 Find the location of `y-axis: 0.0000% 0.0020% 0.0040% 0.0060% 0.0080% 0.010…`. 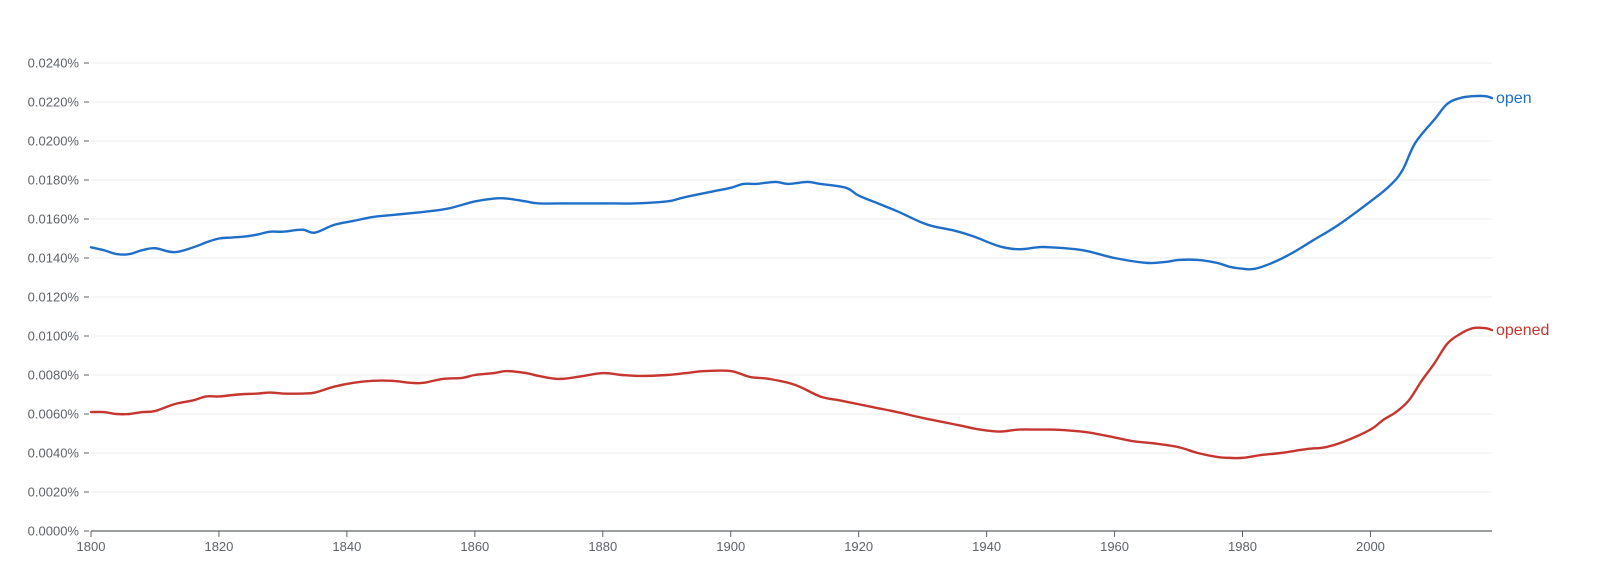

y-axis: 0.0000% 0.0020% 0.0040% 0.0060% 0.0080% 0.010… is located at coordinates (58, 297).